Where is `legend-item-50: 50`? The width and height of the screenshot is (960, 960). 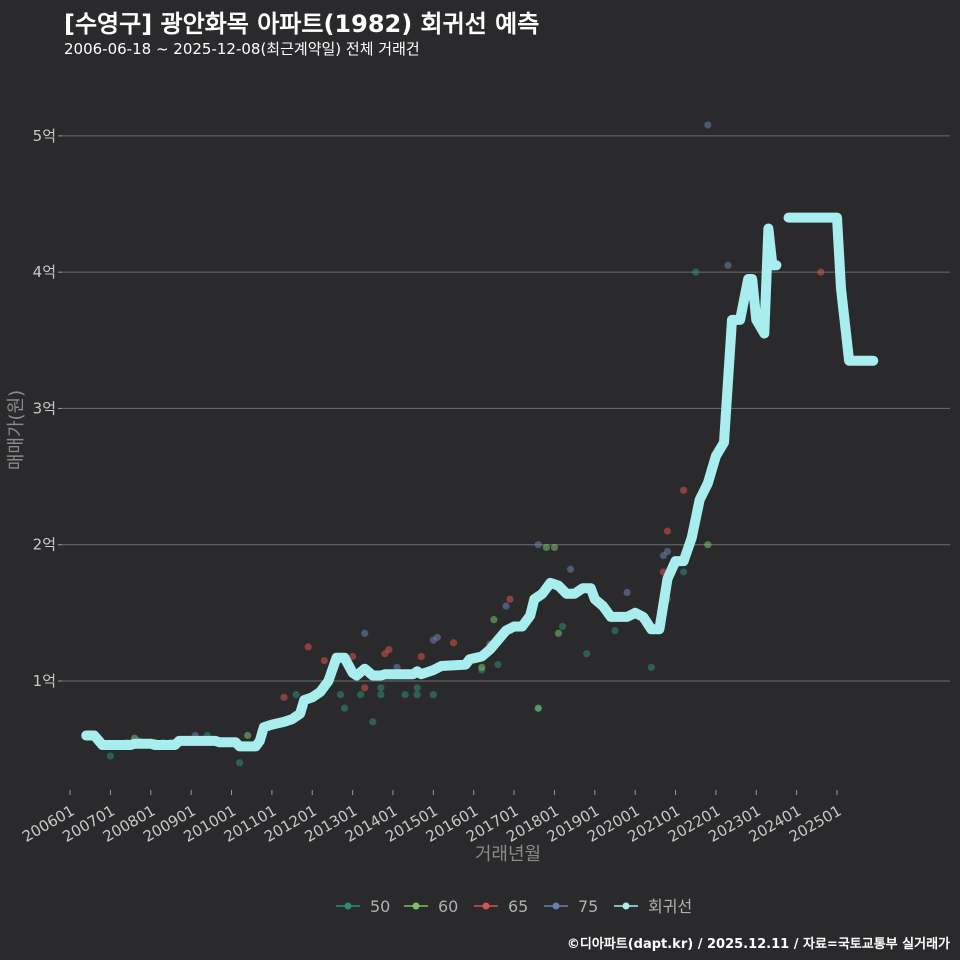 legend-item-50: 50 is located at coordinates (363, 906).